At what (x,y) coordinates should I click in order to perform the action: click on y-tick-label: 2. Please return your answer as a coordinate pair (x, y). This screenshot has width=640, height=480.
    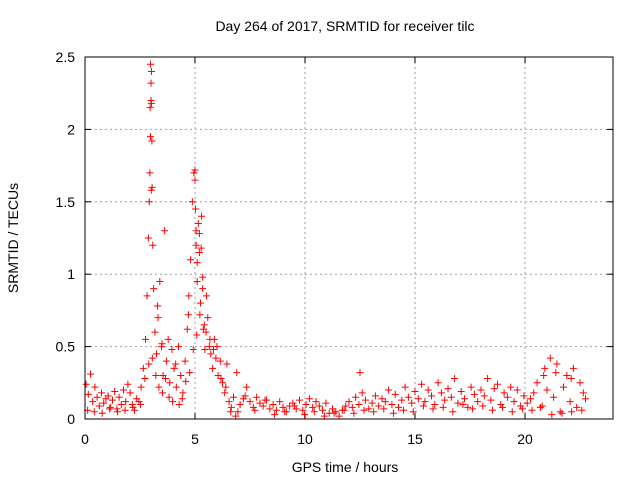
    Looking at the image, I should click on (71, 129).